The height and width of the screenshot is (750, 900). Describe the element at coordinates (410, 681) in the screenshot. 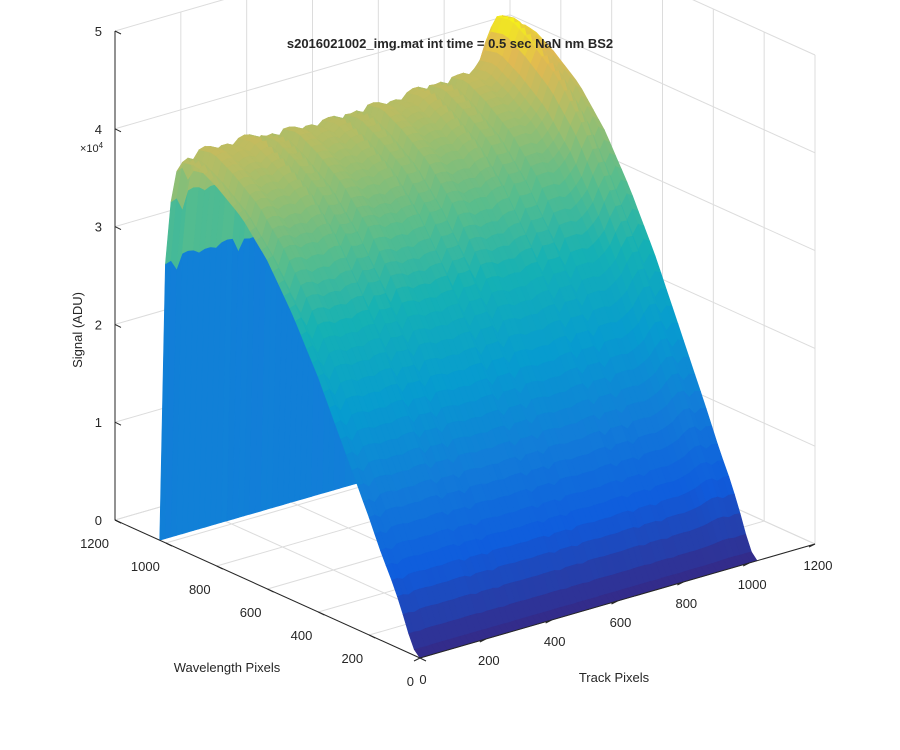

I see `y-tick-label: 0` at that location.